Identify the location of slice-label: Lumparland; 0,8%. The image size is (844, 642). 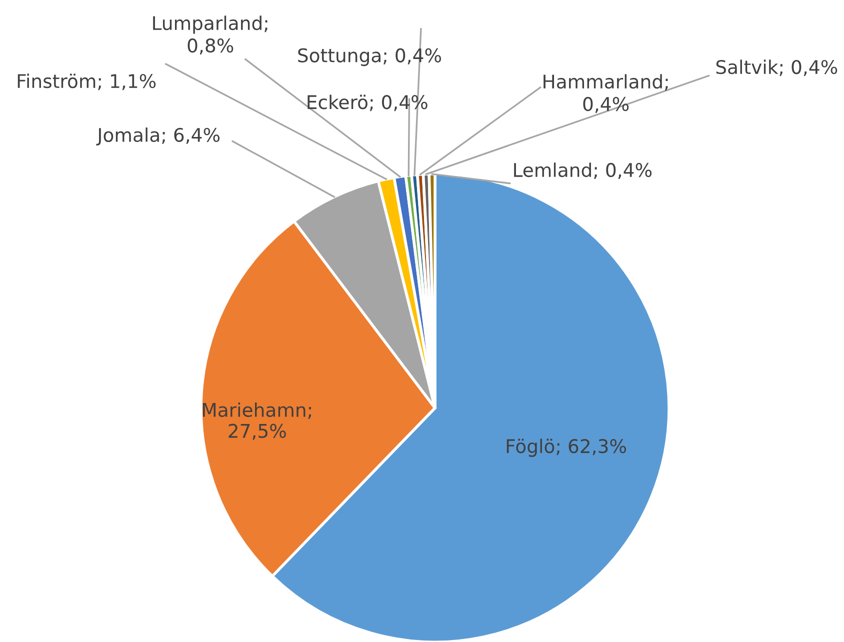
(210, 35).